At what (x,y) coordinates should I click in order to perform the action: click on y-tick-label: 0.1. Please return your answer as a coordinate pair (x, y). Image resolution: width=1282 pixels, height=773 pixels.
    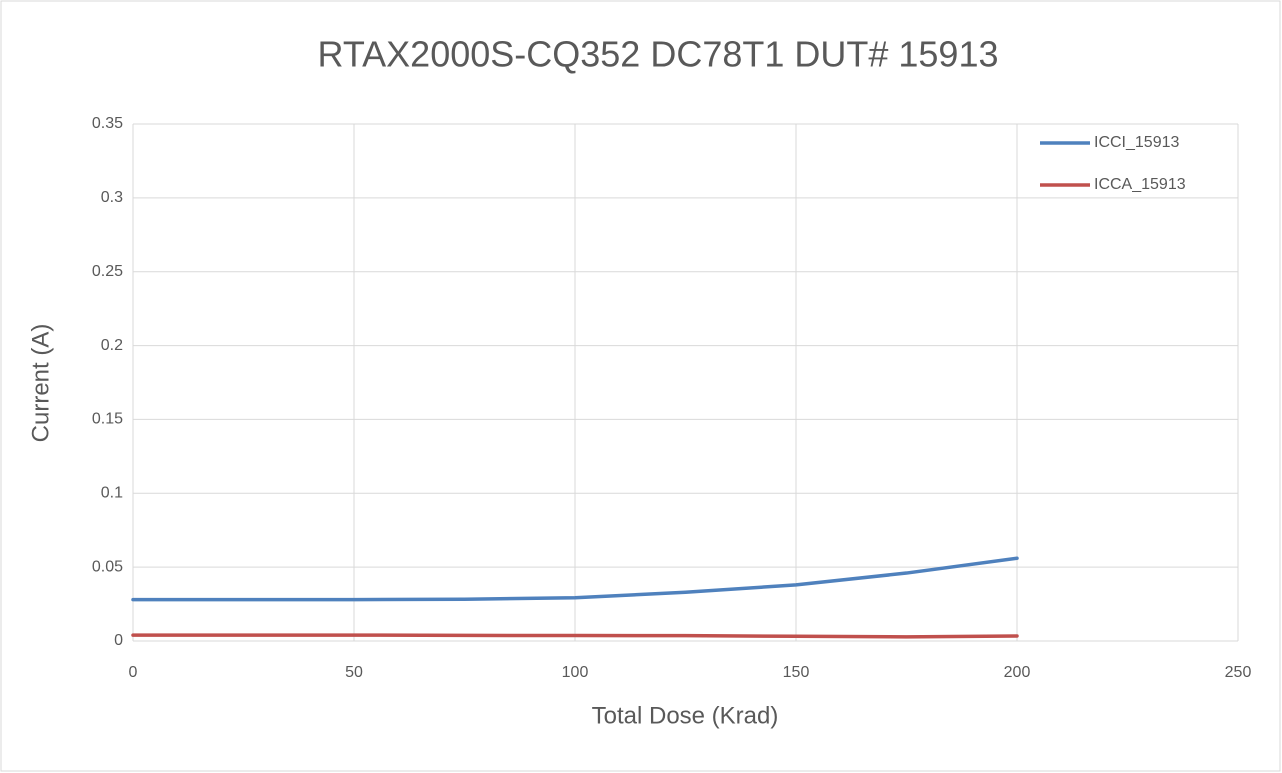
    Looking at the image, I should click on (112, 493).